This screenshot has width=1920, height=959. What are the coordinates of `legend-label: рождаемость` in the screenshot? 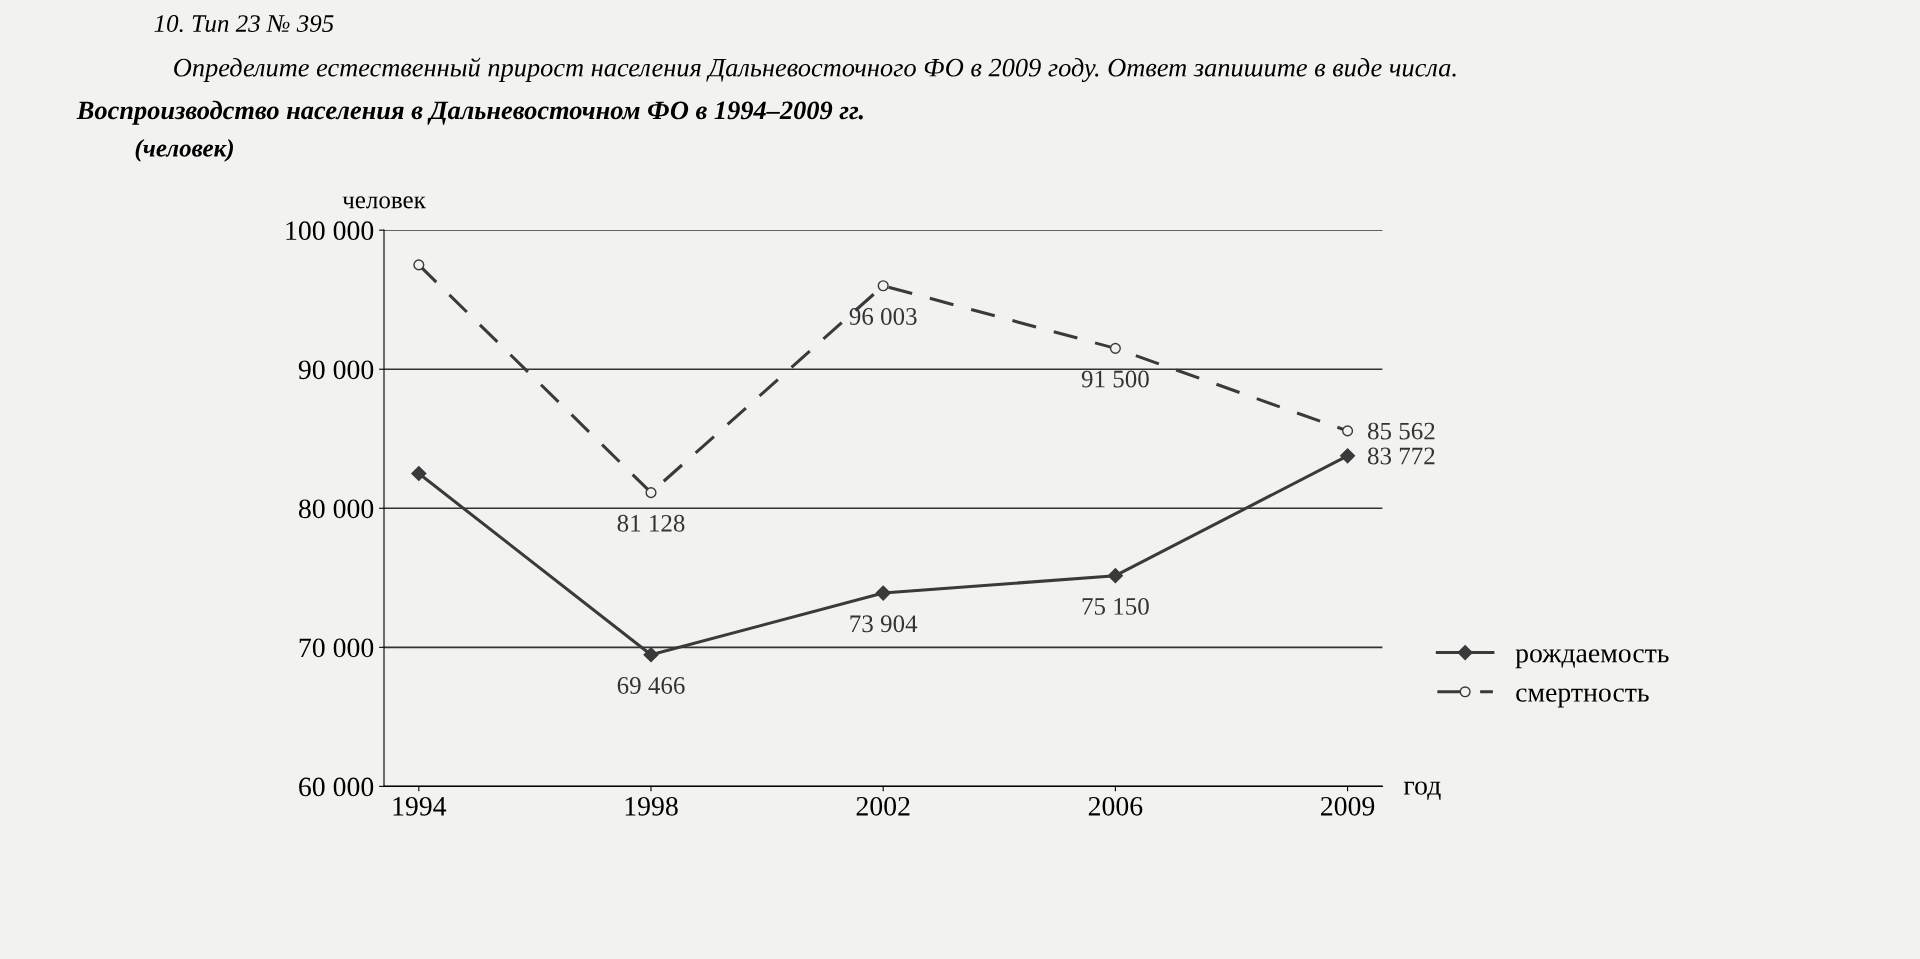 It's located at (1592, 659).